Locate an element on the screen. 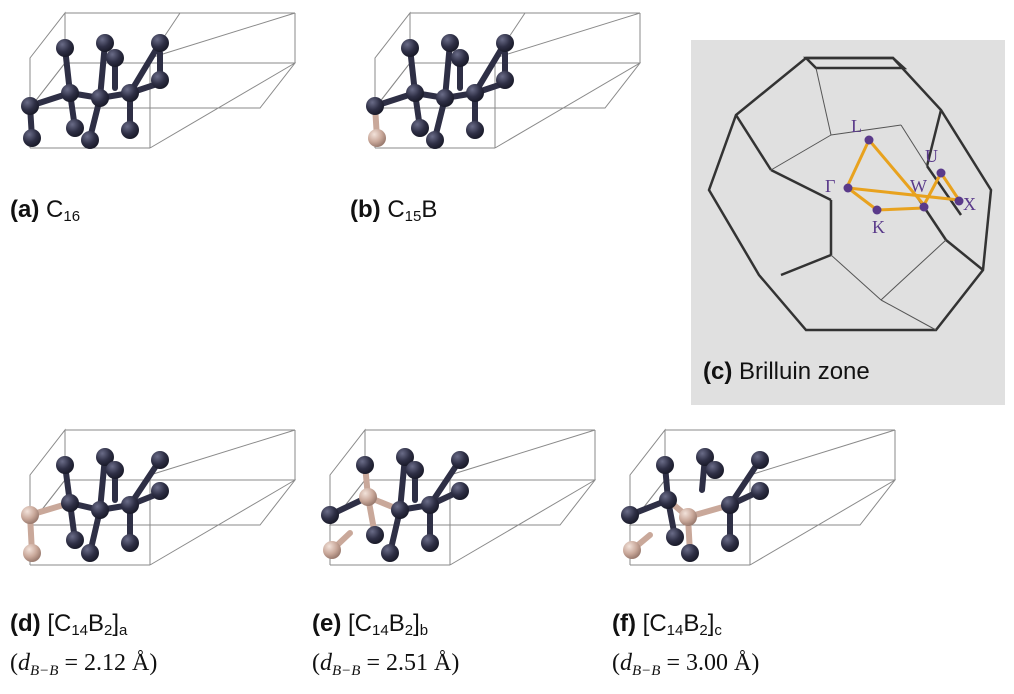  distance-f: (dB−B = 3.00 Å) is located at coordinates (686, 664).